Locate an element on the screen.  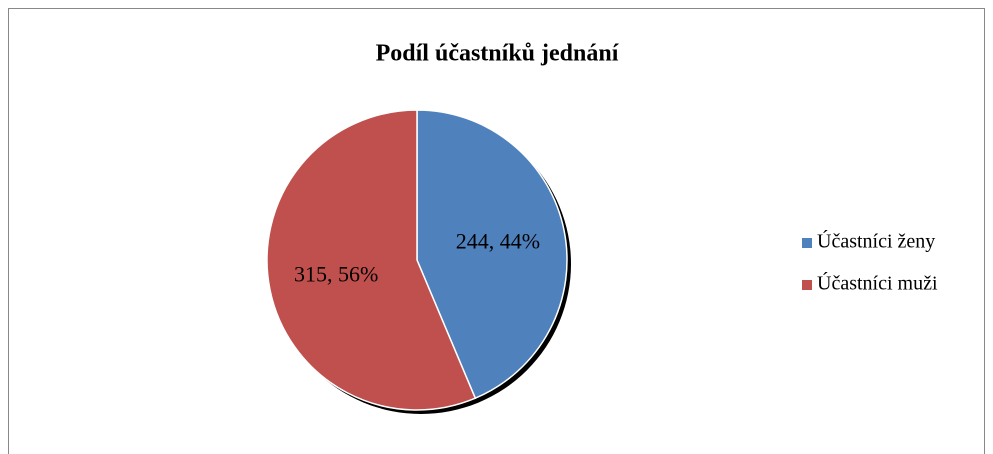
legend-label: Účastníci muži is located at coordinates (877, 283).